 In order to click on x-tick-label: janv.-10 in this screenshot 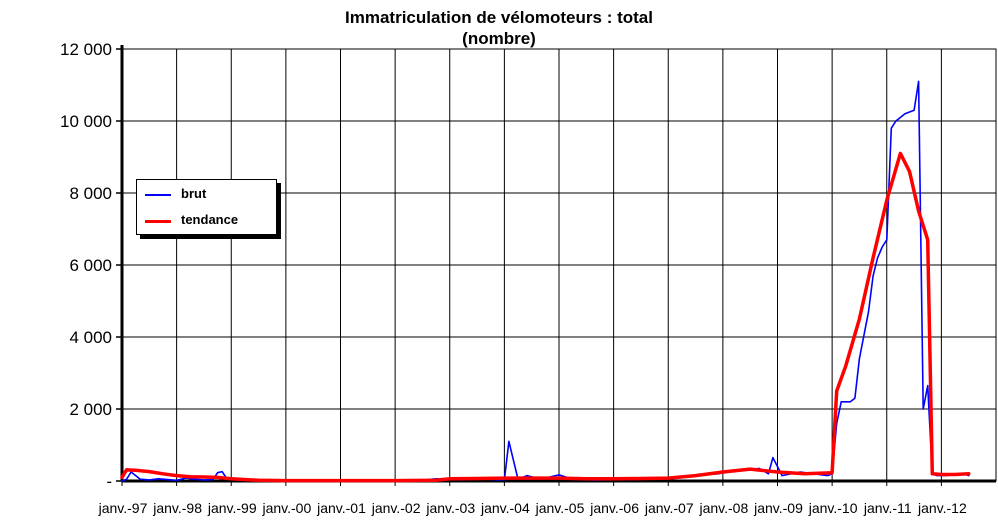, I will do `click(833, 508)`.